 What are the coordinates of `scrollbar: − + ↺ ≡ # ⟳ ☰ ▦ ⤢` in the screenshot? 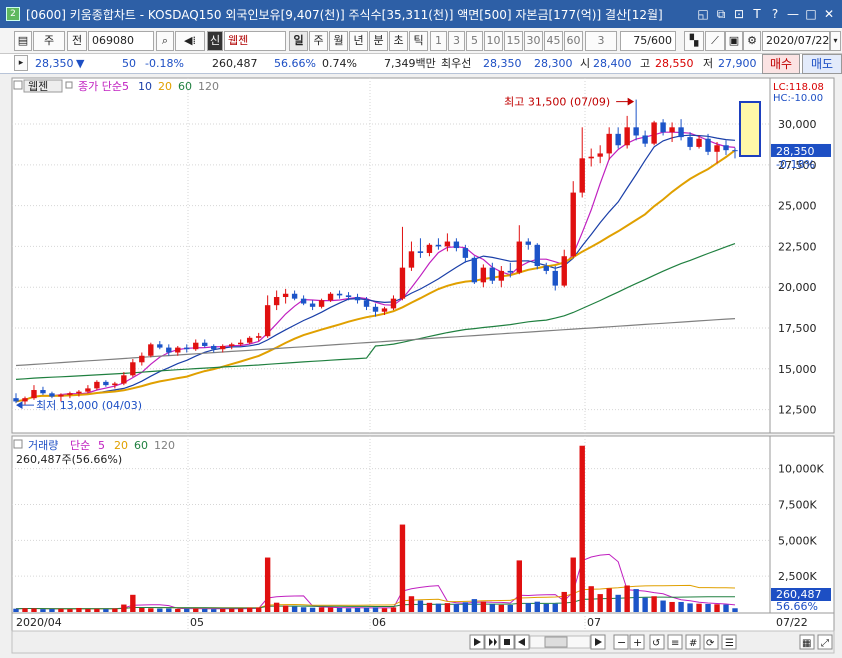 It's located at (651, 642).